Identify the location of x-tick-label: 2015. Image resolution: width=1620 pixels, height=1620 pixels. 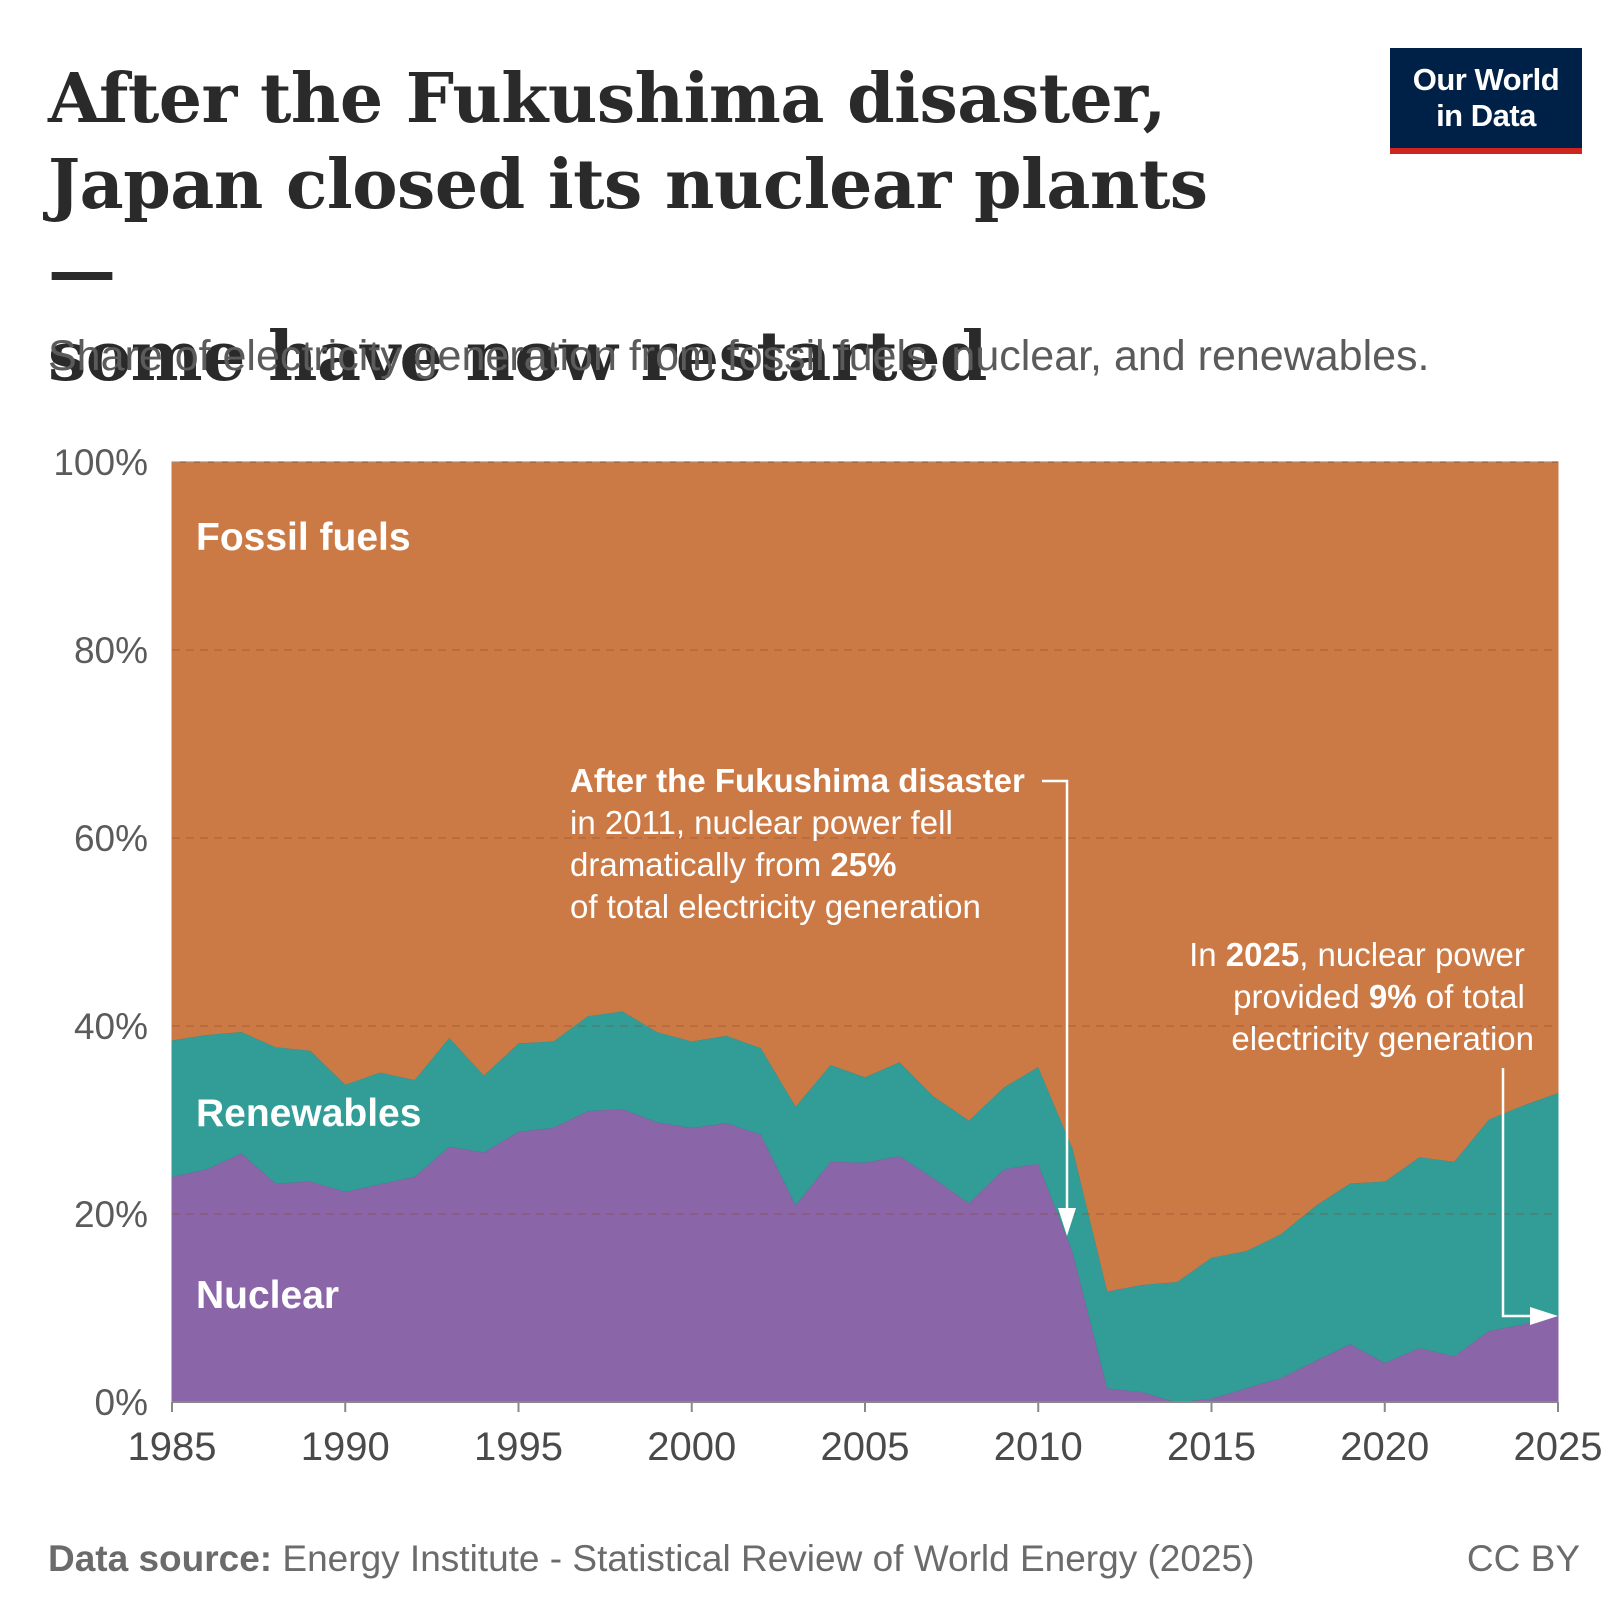
(1211, 1447).